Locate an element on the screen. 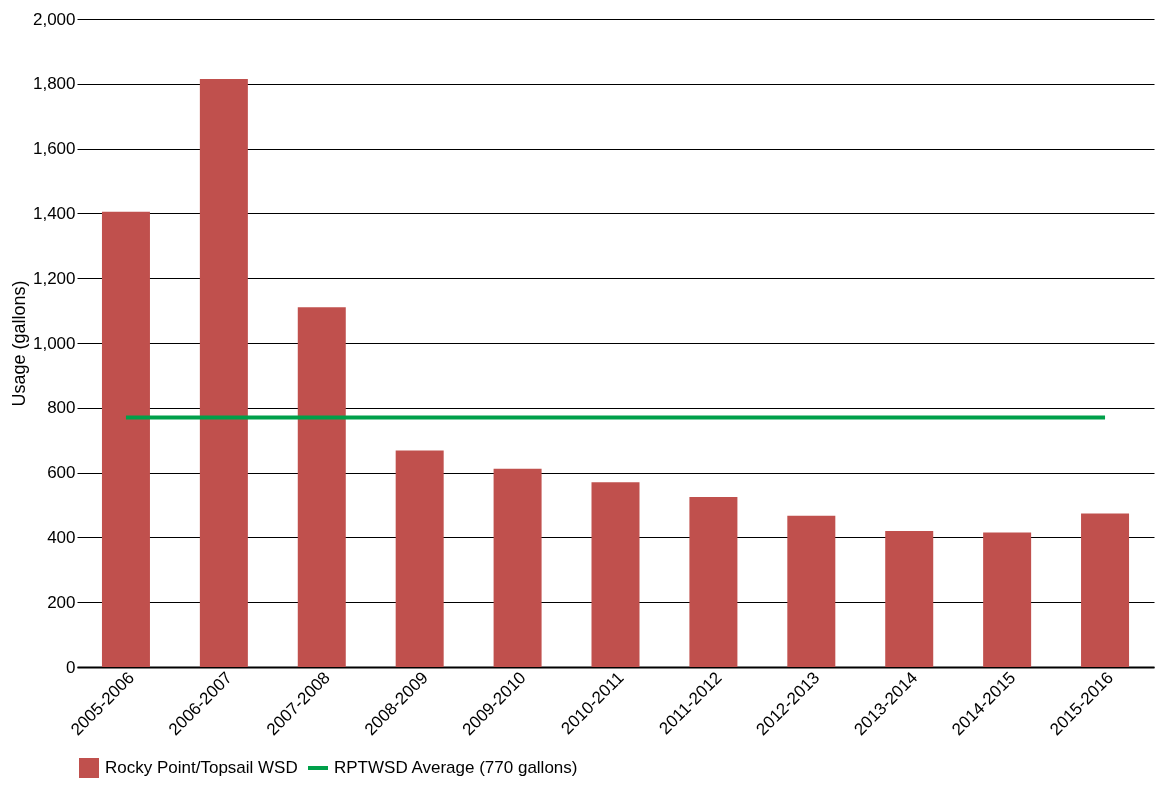 The height and width of the screenshot is (788, 1164). y-tick-label: 1,400 is located at coordinates (54, 213).